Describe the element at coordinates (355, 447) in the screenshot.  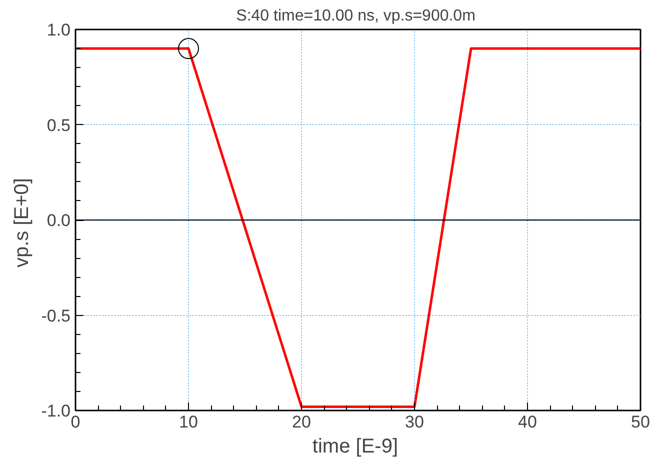
I see `x-axis-title: time [E-9]` at that location.